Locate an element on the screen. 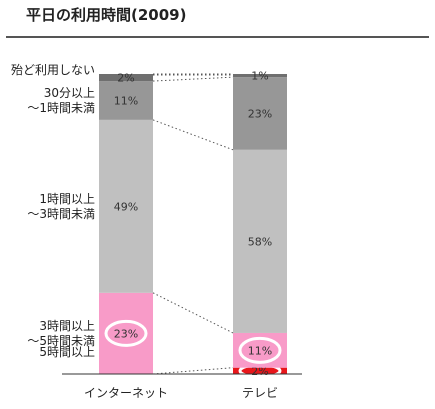  legend-label: 5時間以上 is located at coordinates (67, 352).